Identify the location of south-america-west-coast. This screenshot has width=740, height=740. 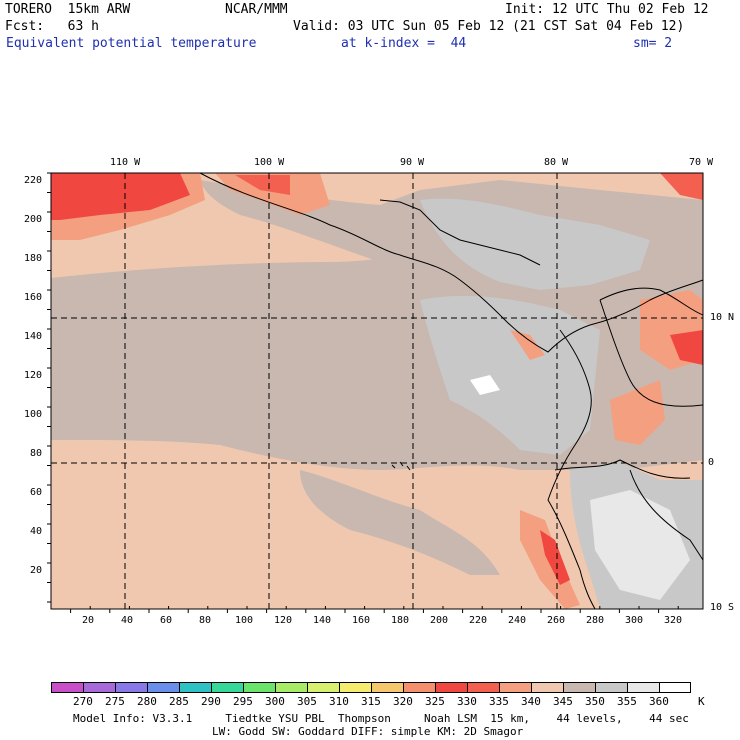
(571, 469).